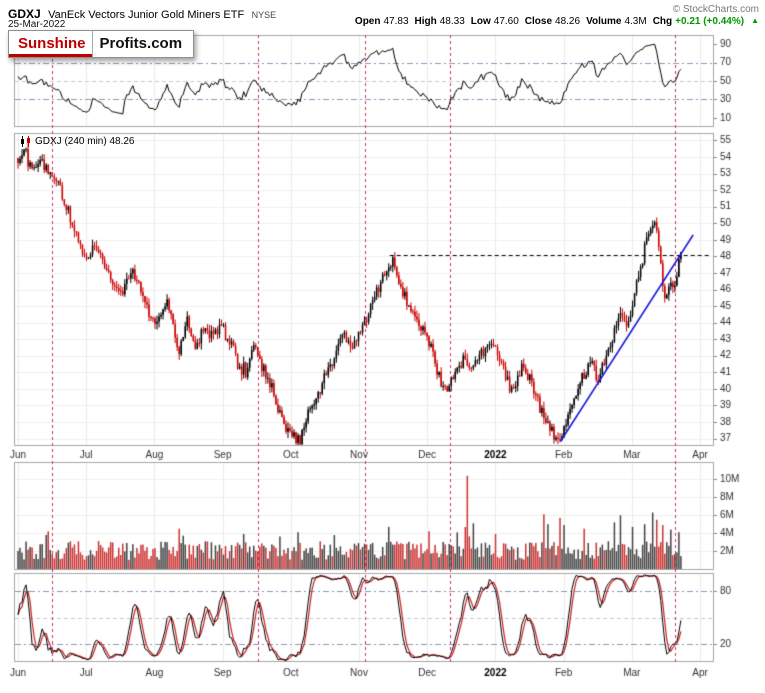 This screenshot has width=765, height=693. What do you see at coordinates (506, 21) in the screenshot?
I see `low-value: 47.60` at bounding box center [506, 21].